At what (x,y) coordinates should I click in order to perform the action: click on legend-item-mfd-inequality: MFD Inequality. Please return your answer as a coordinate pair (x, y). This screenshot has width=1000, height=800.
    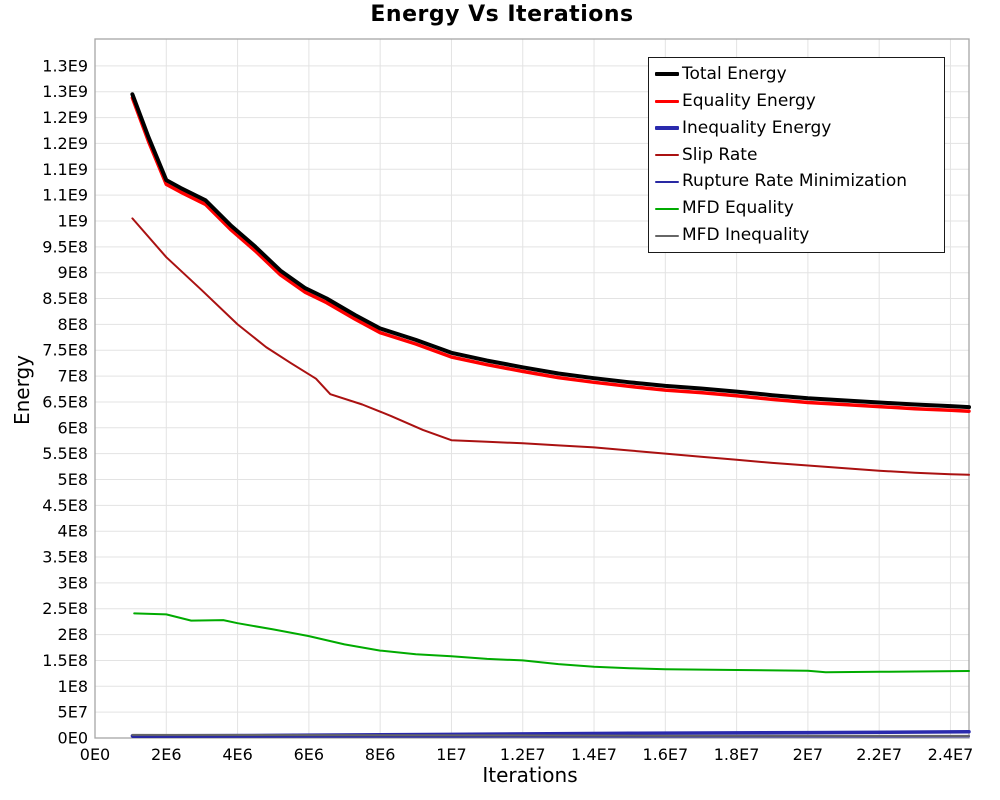
    Looking at the image, I should click on (796, 235).